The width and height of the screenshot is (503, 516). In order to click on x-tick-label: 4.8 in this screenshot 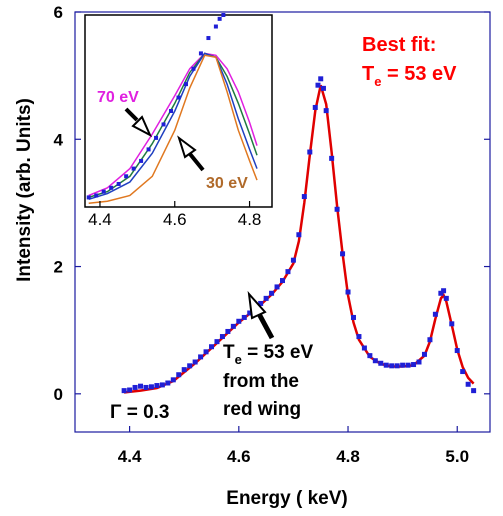, I will do `click(348, 456)`.